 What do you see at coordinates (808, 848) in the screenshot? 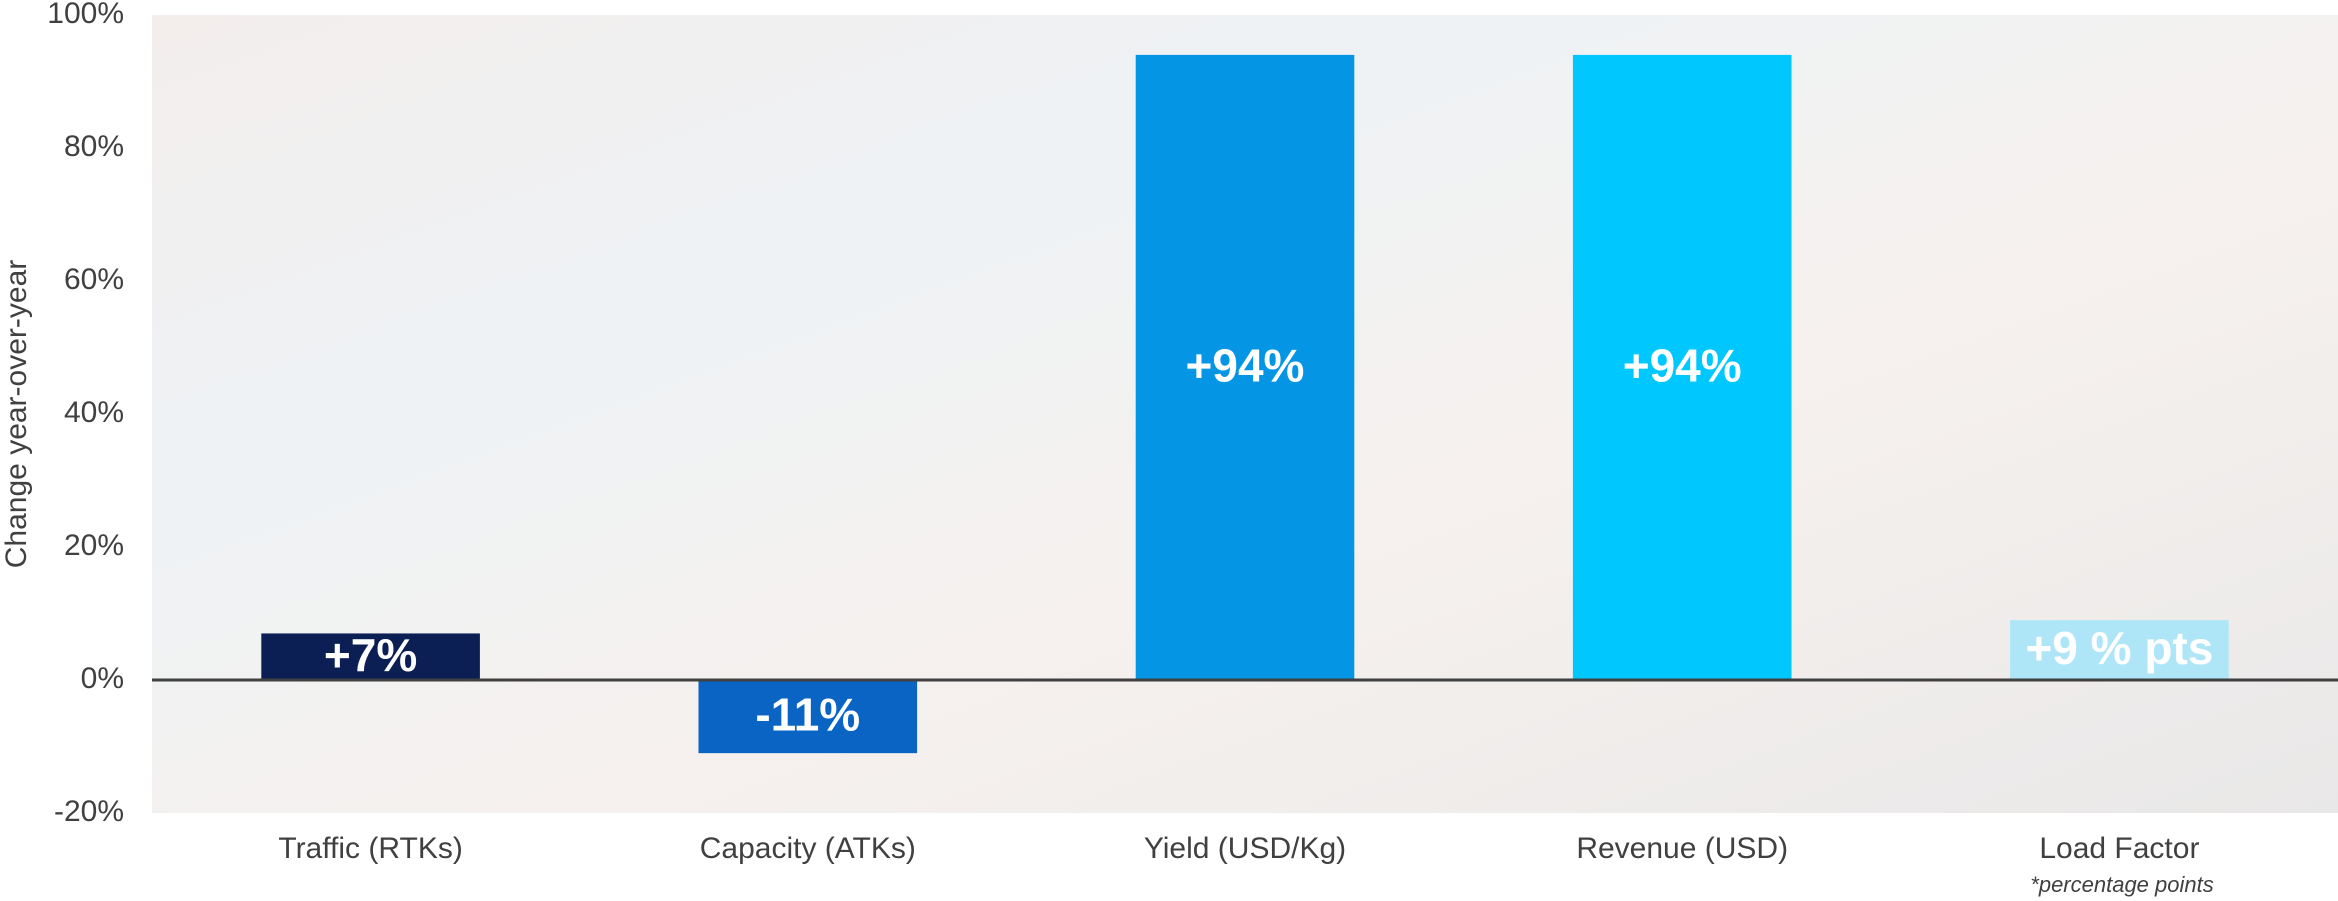
I see `x-tick-label: Capacity (ATKs)` at bounding box center [808, 848].